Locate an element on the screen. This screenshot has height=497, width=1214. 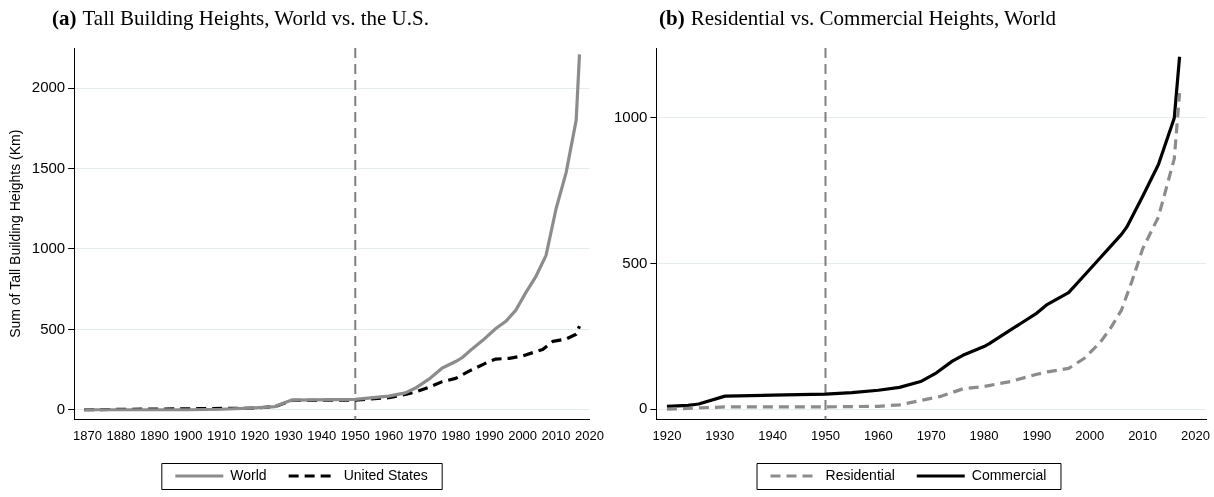
chart-title: (a) Tall Building Heights, World vs. the U.S. is located at coordinates (240, 18).